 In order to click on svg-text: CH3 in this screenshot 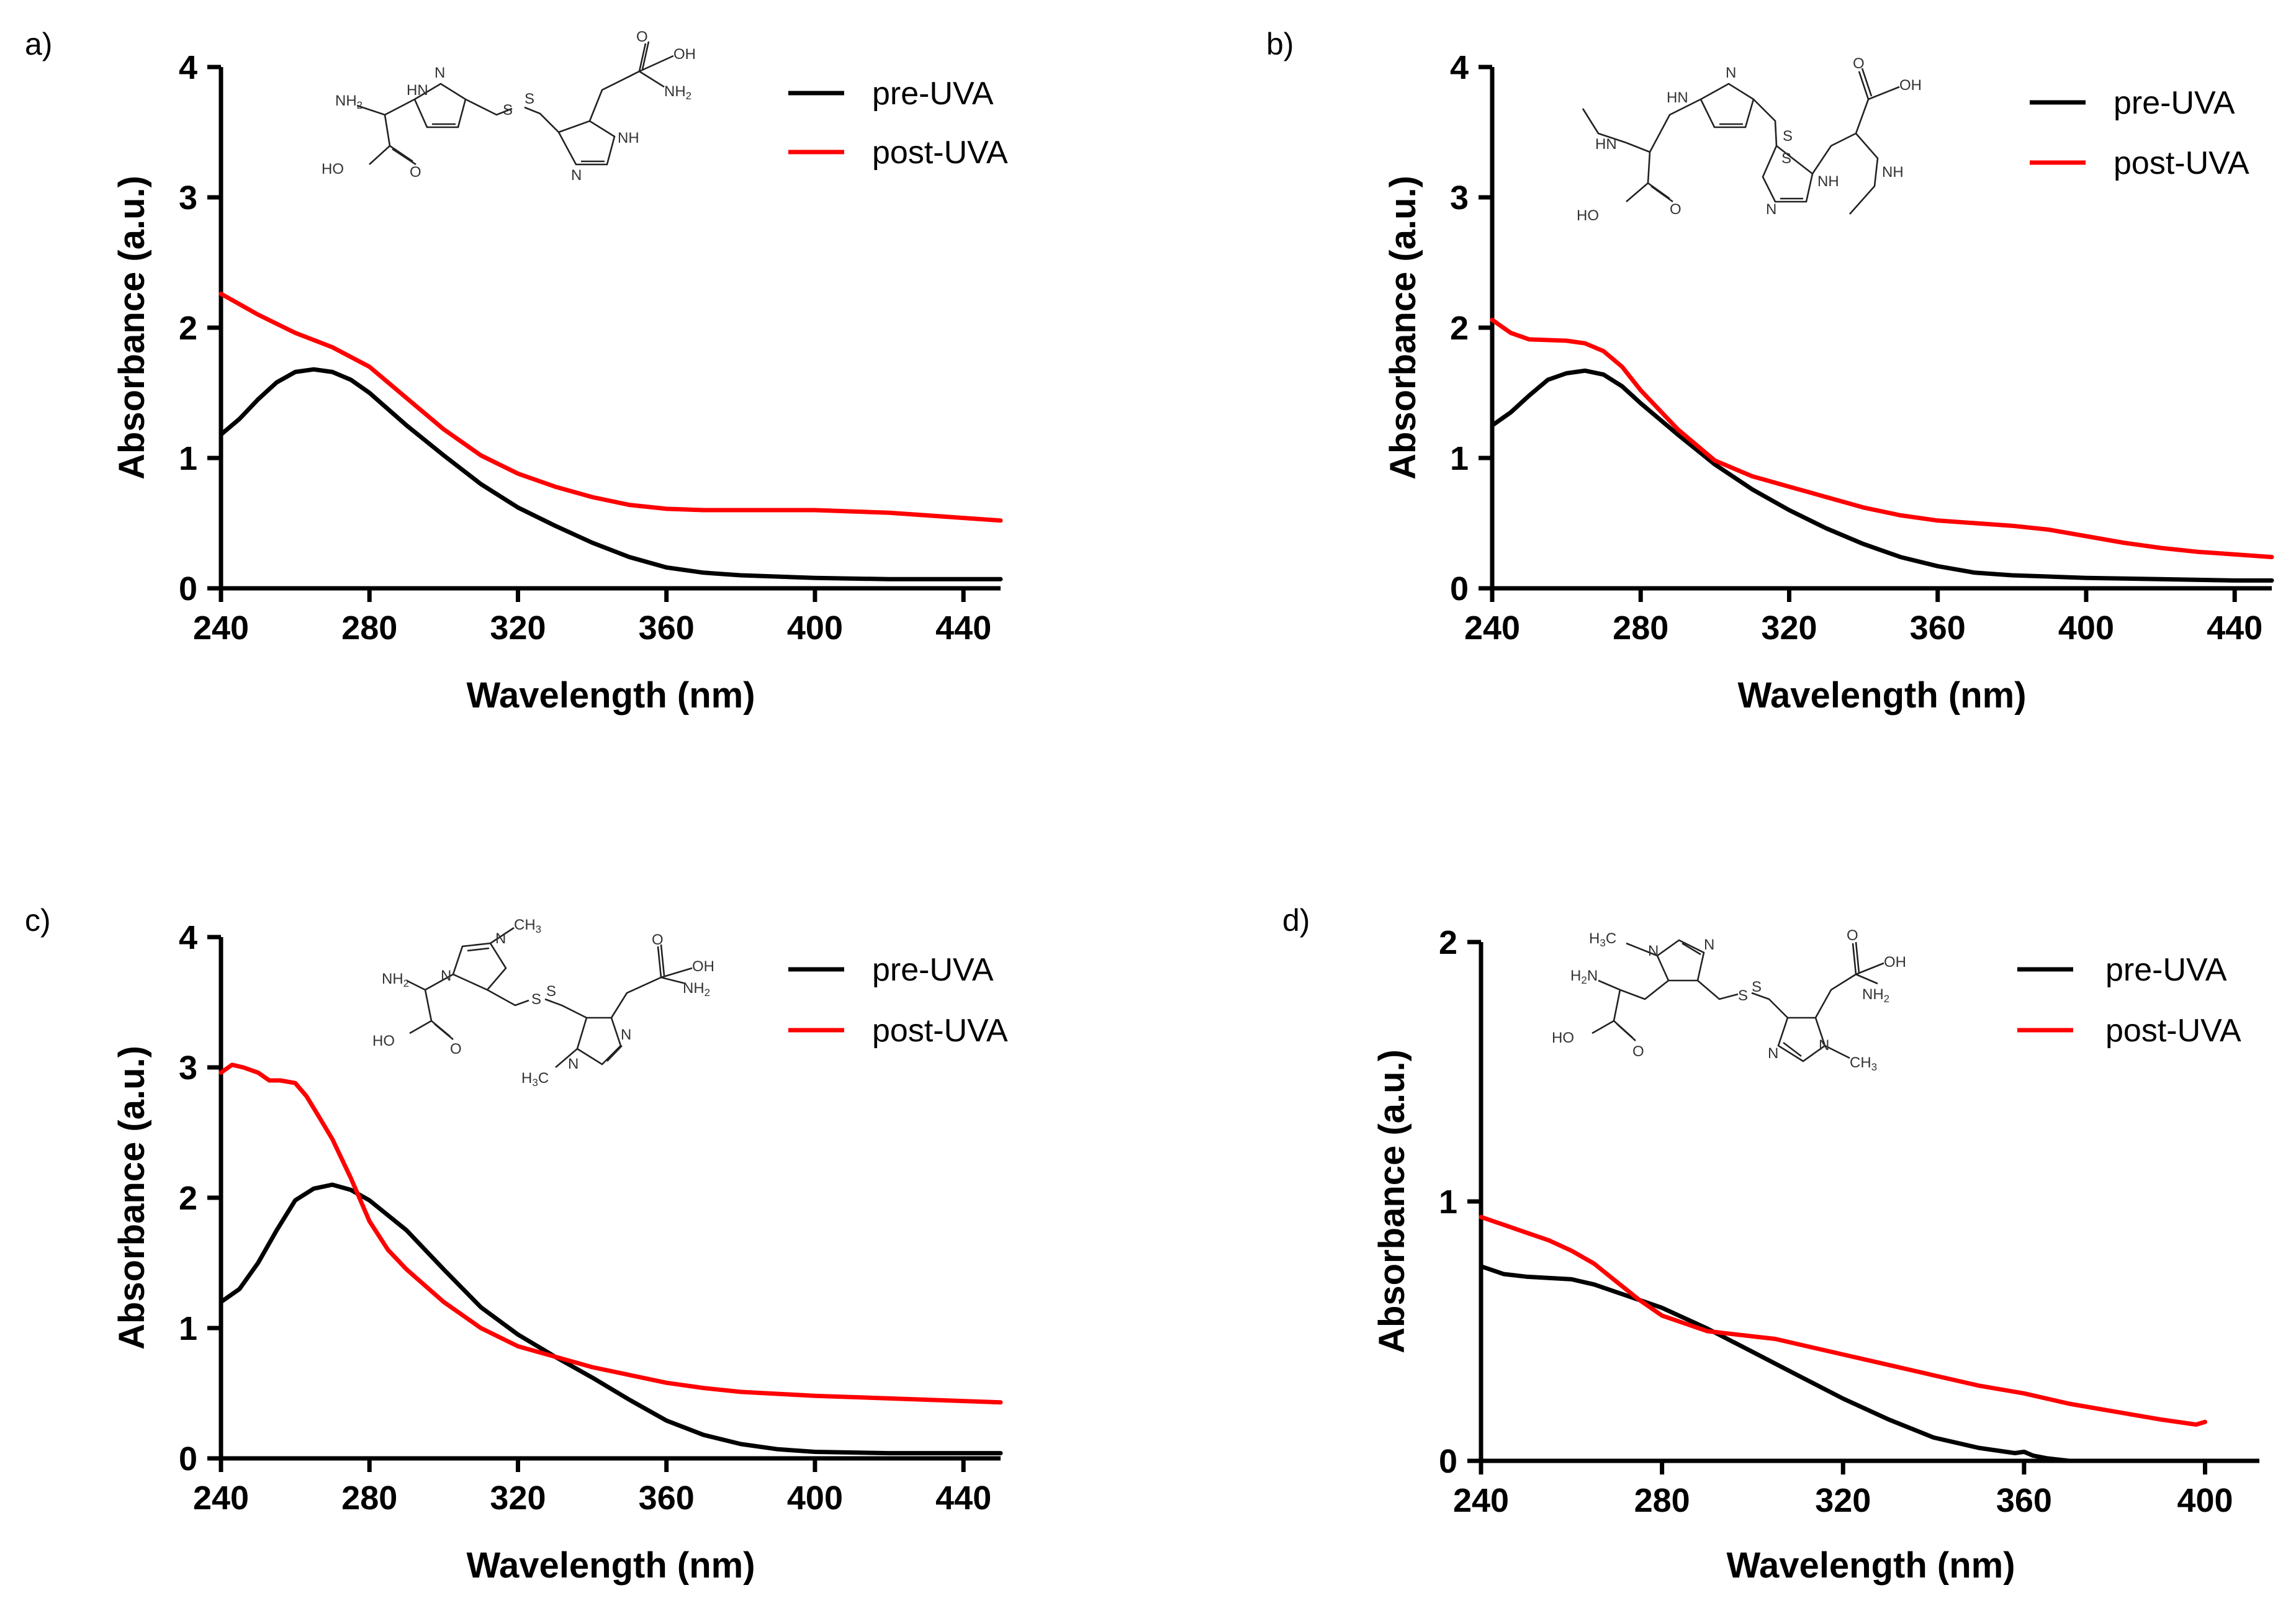, I will do `click(527, 926)`.